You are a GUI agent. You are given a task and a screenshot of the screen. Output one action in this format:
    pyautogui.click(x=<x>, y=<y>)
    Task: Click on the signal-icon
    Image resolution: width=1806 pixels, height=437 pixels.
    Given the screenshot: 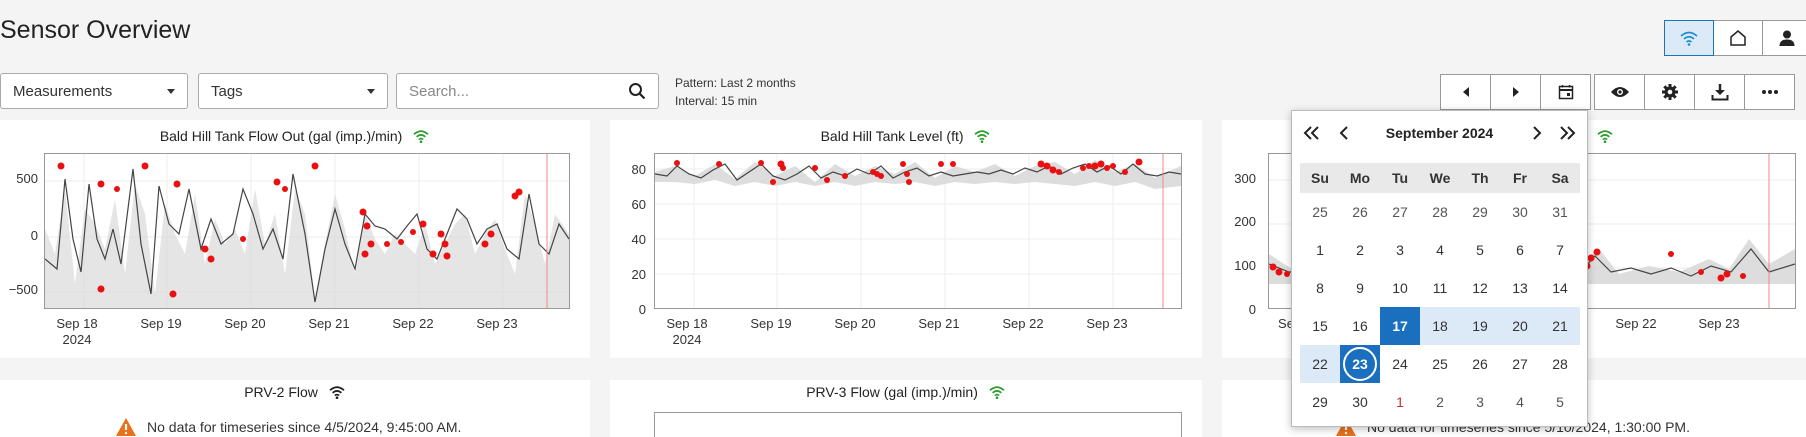 What is the action you would take?
    pyautogui.click(x=1605, y=137)
    